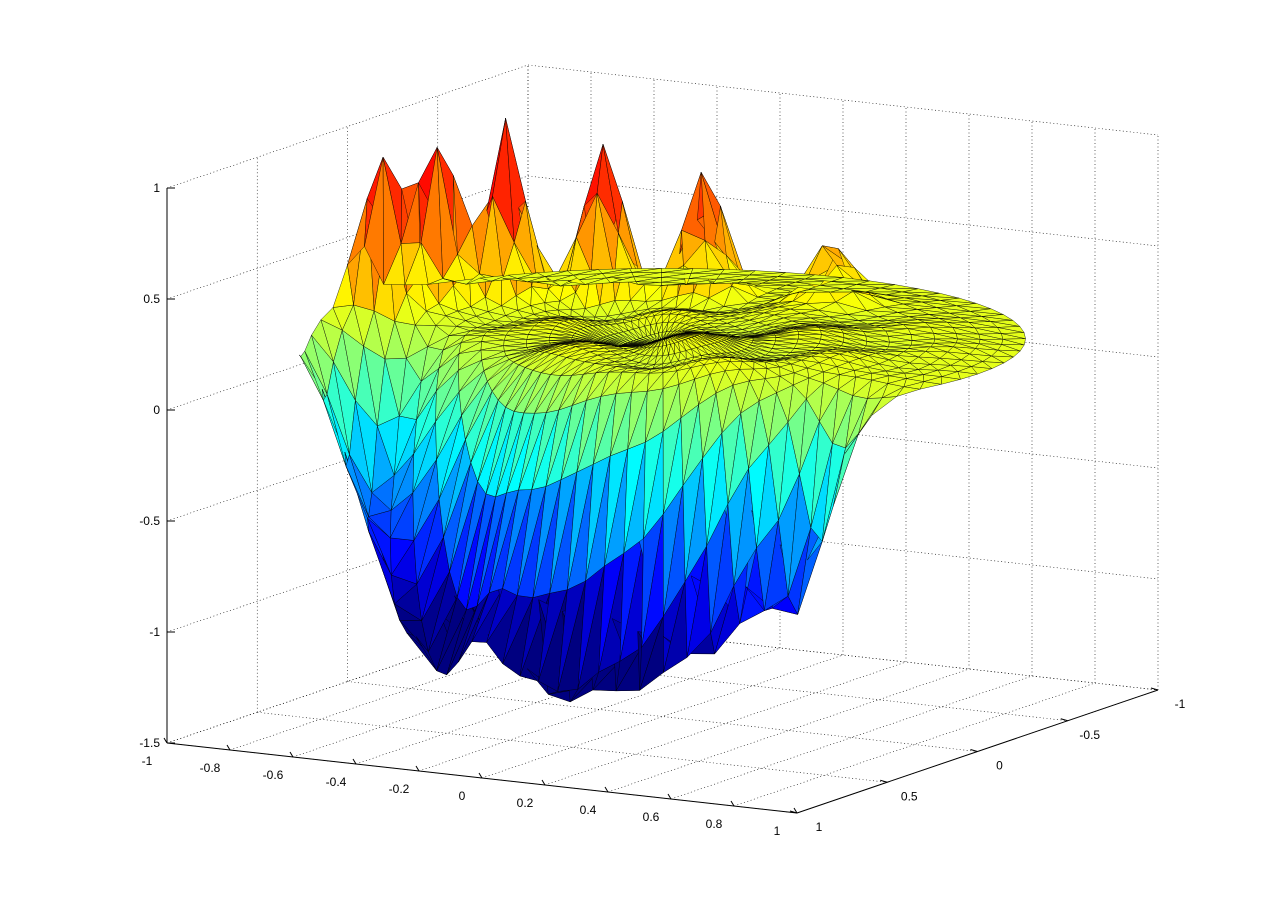  I want to click on y-tick-label: -1, so click(1180, 704).